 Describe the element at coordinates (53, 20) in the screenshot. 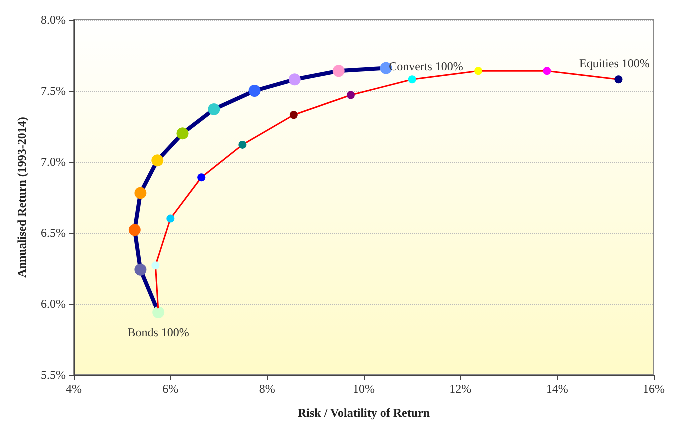

I see `y-tick-label: 8.0%` at that location.